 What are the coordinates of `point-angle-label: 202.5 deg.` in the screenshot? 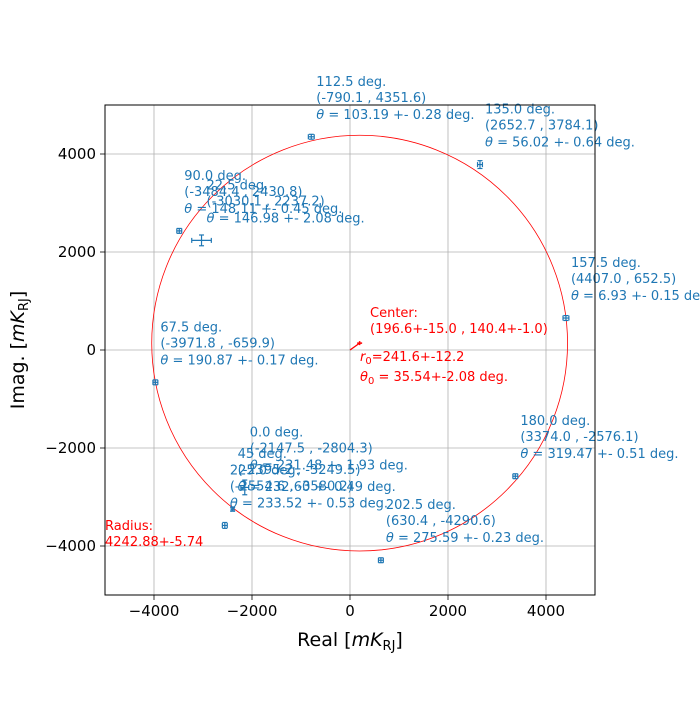 It's located at (421, 505).